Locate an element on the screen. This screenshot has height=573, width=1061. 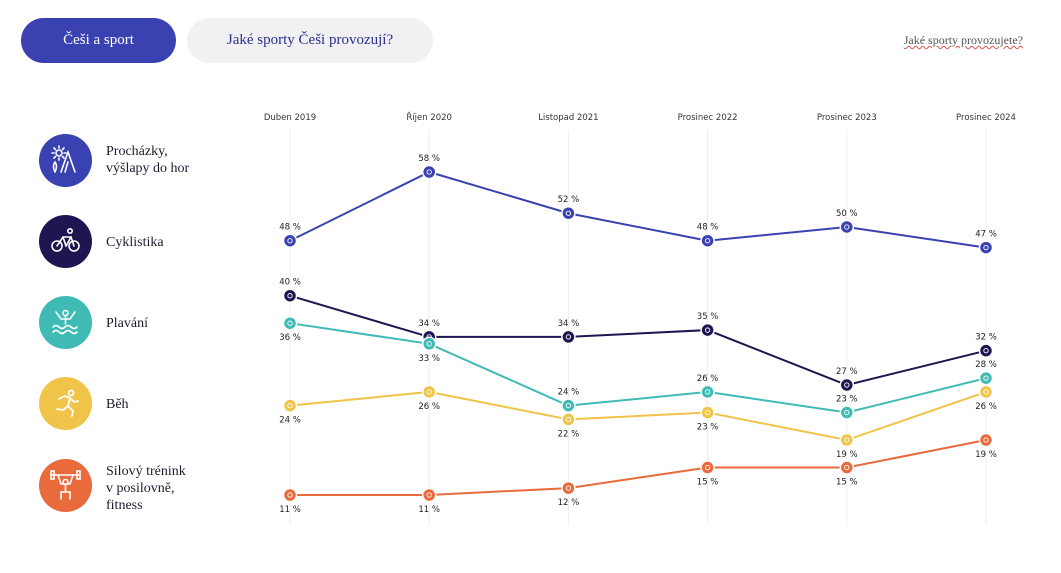
x-tick-label: Prosinec 2024 is located at coordinates (986, 118).